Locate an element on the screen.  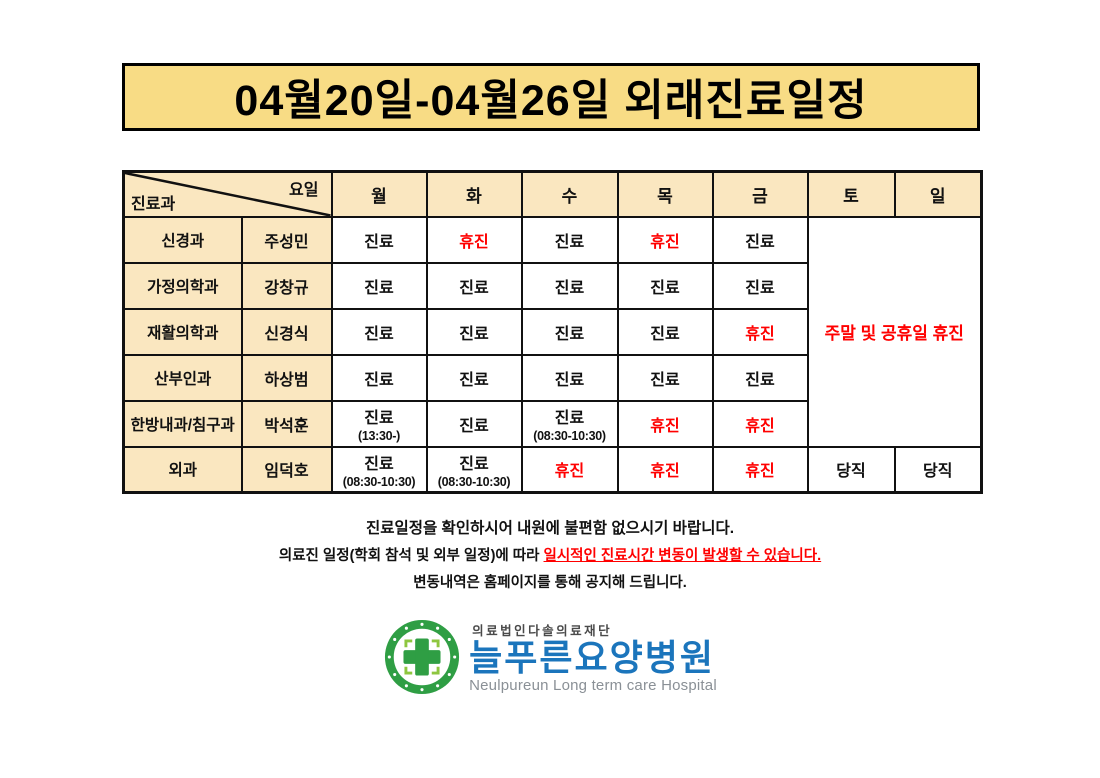
dept-cell: 가정의학과 is located at coordinates (182, 285).